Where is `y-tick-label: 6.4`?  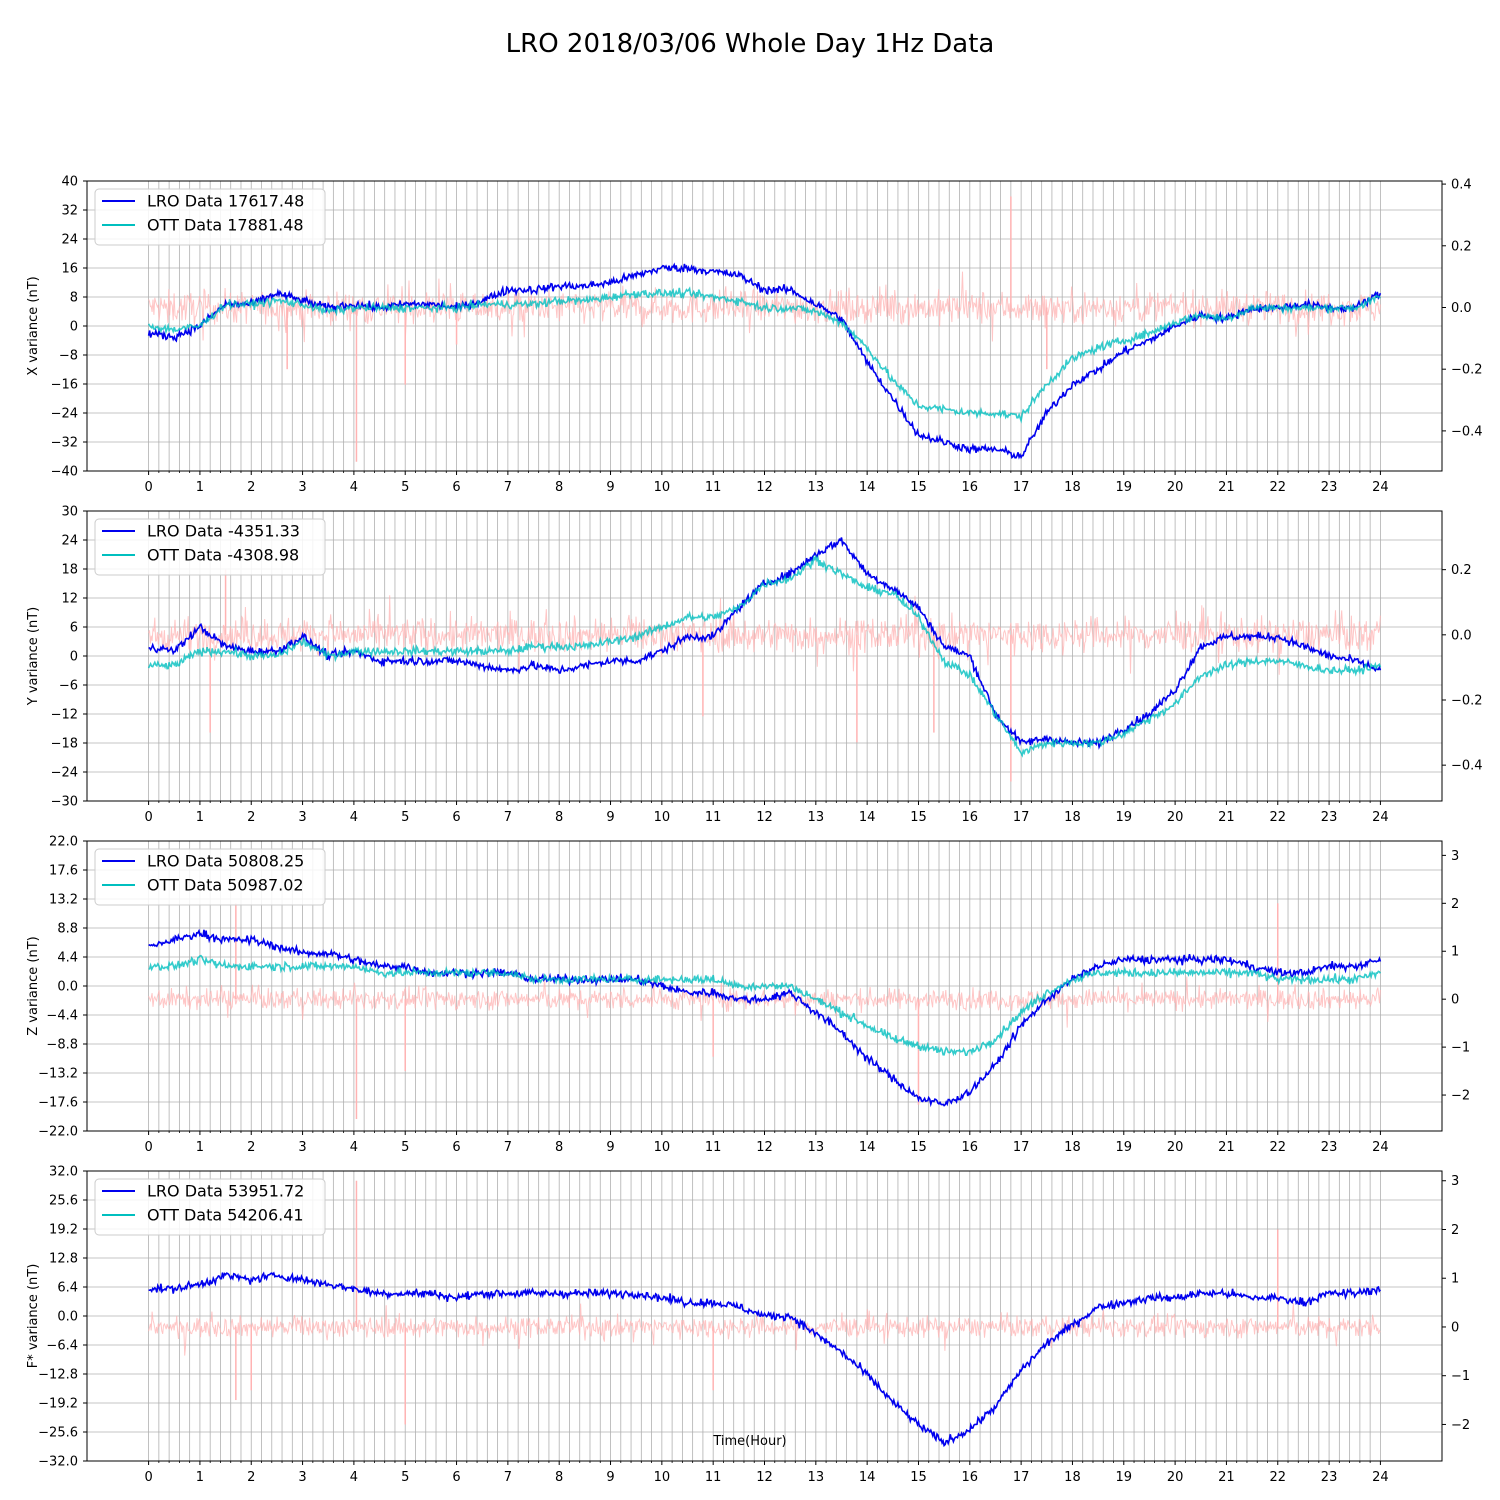
y-tick-label: 6.4 is located at coordinates (67, 1288).